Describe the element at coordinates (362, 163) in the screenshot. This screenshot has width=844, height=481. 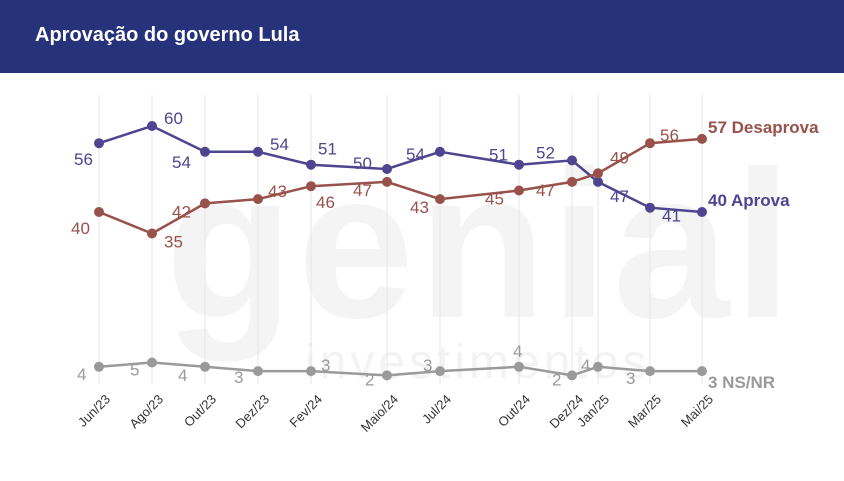
I see `data-label-aprova: 50` at that location.